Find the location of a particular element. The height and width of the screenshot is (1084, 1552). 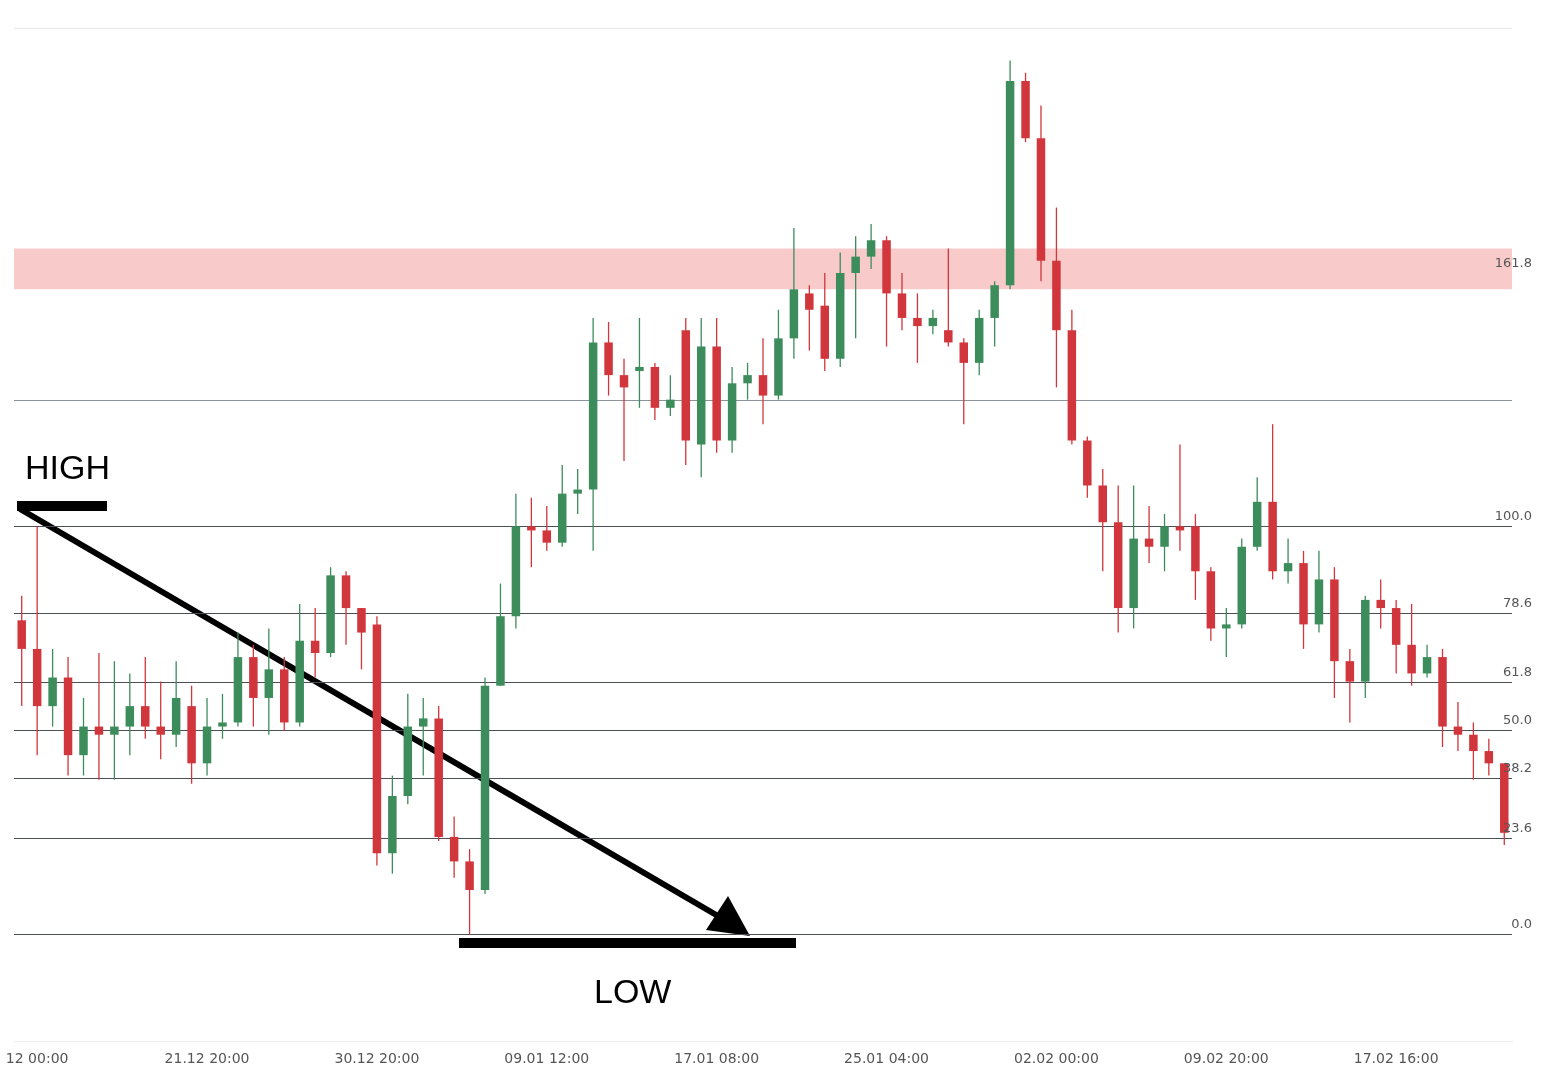

y-tick-label: 61.8 is located at coordinates (1517, 671).